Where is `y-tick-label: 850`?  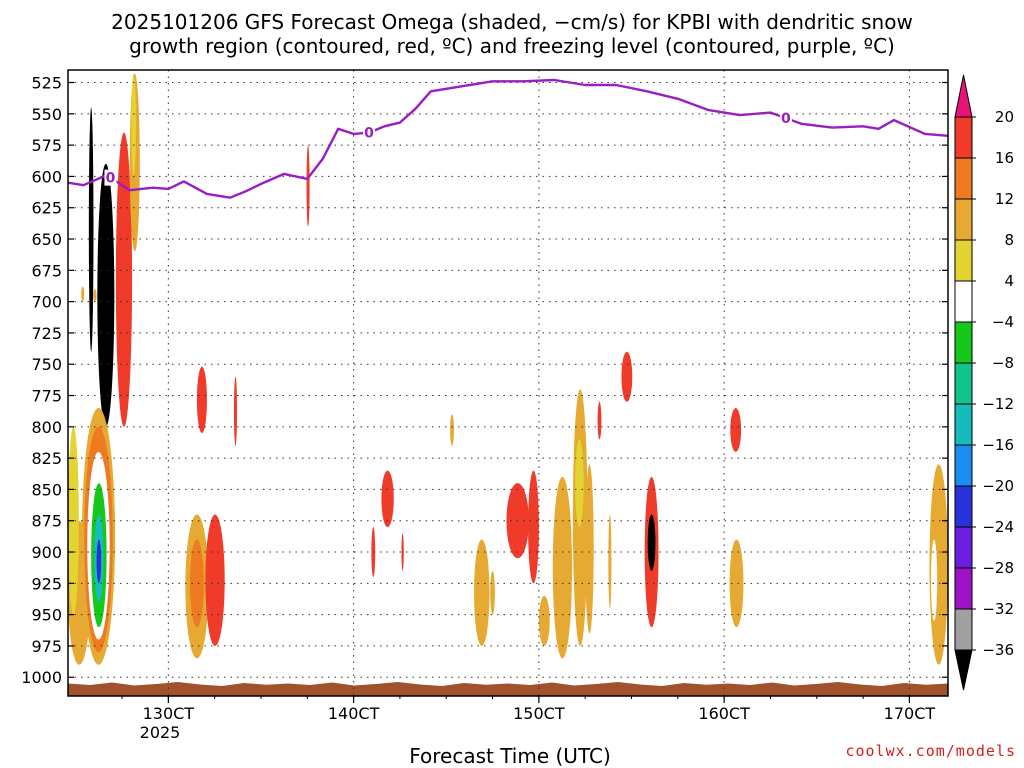 y-tick-label: 850 is located at coordinates (46, 489).